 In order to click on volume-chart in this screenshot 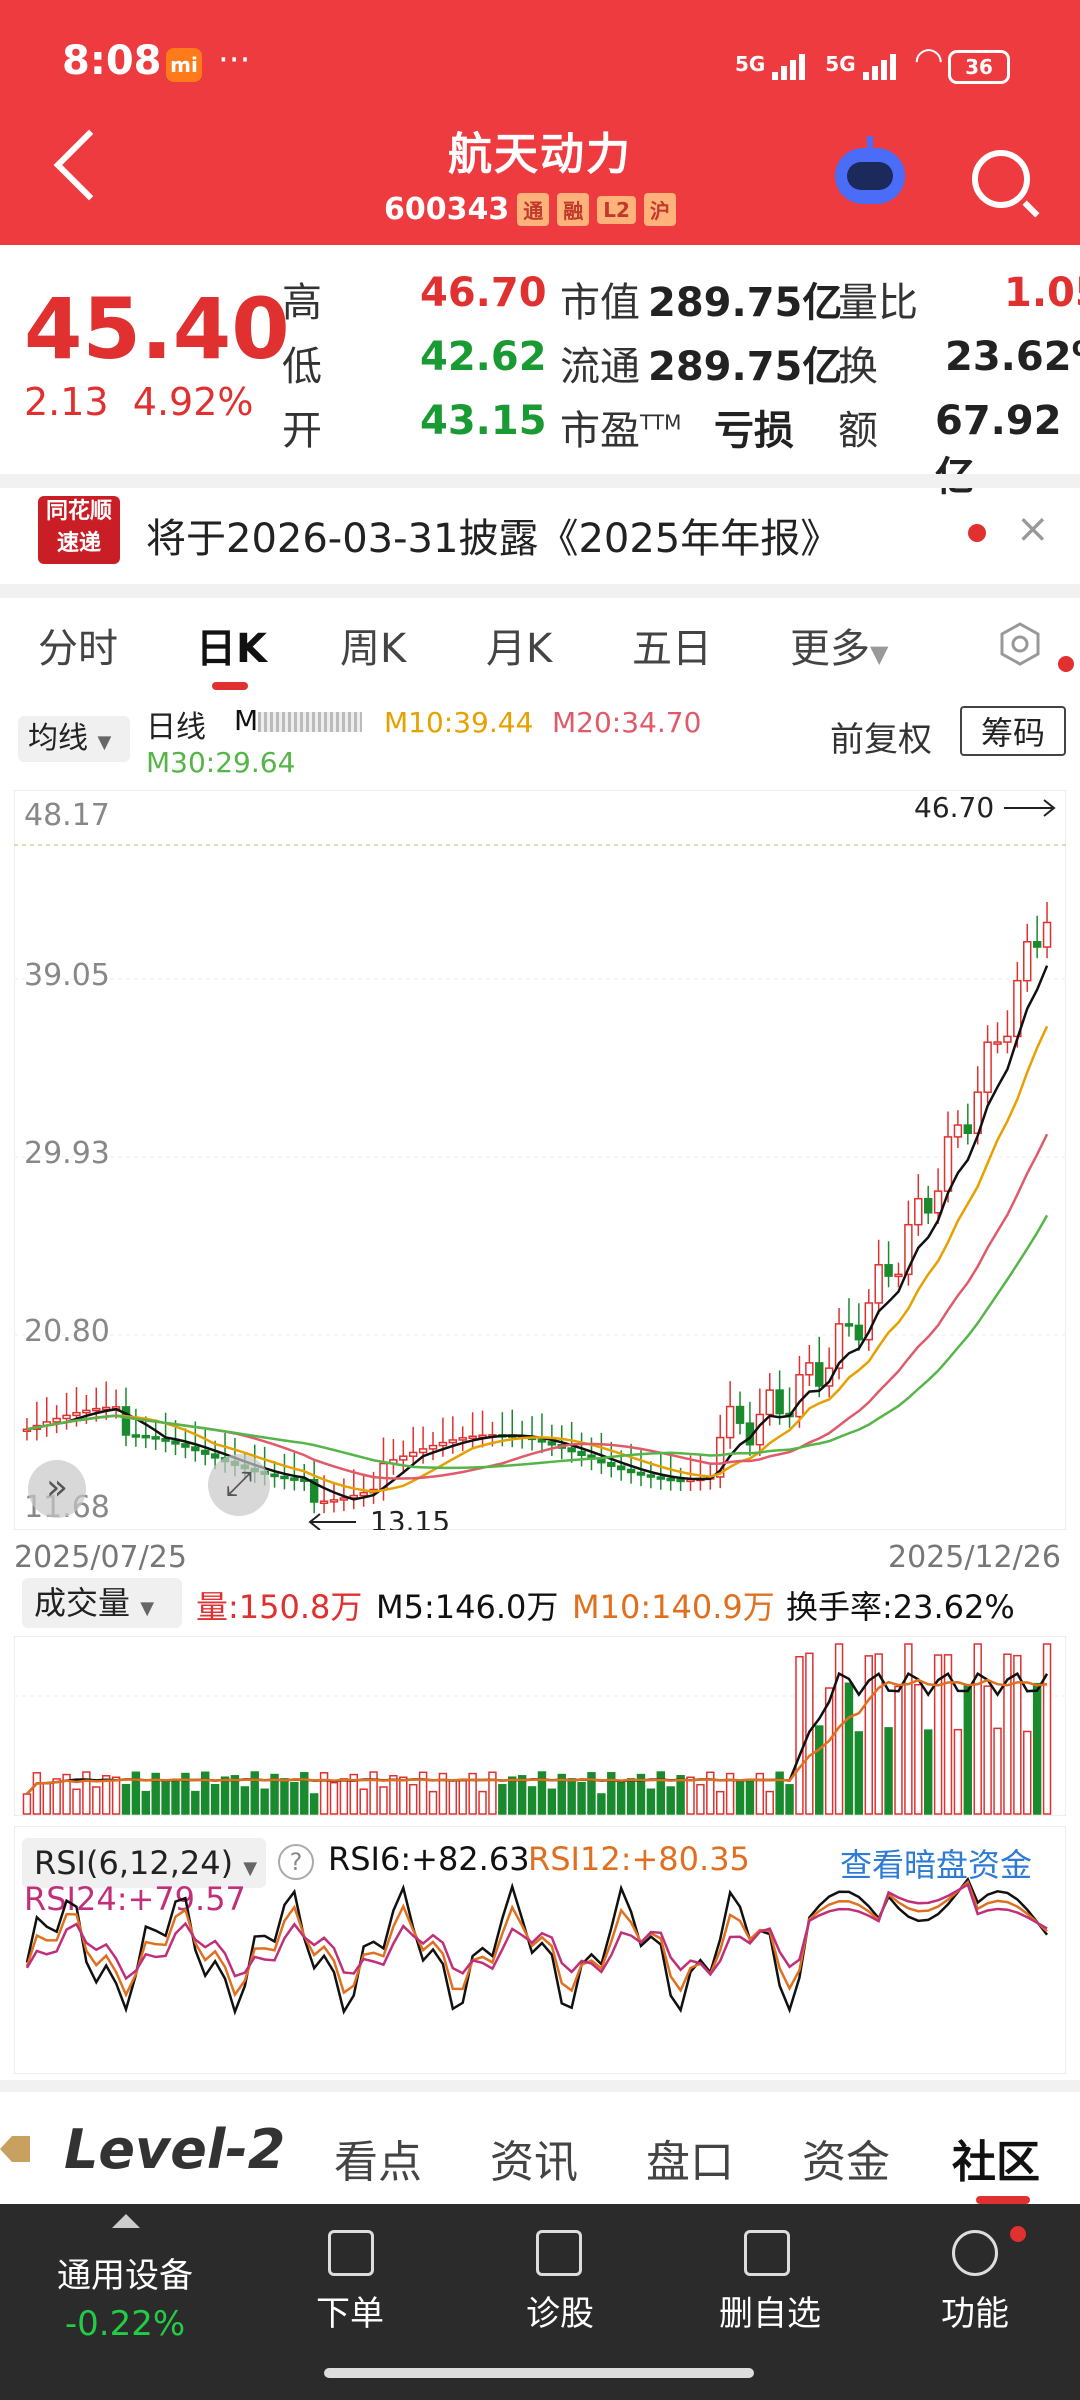, I will do `click(540, 1726)`.